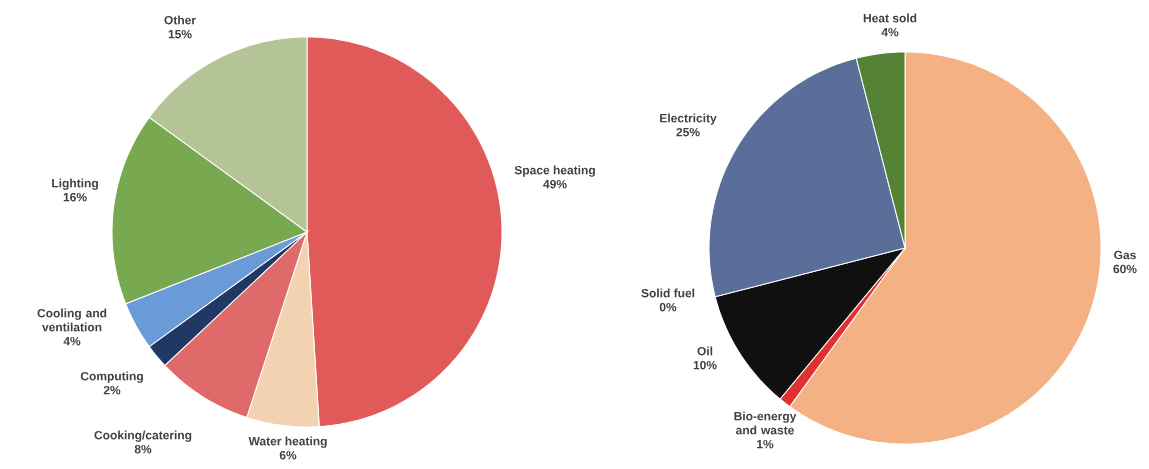  What do you see at coordinates (143, 436) in the screenshot?
I see `slice-label: Cooking/catering` at bounding box center [143, 436].